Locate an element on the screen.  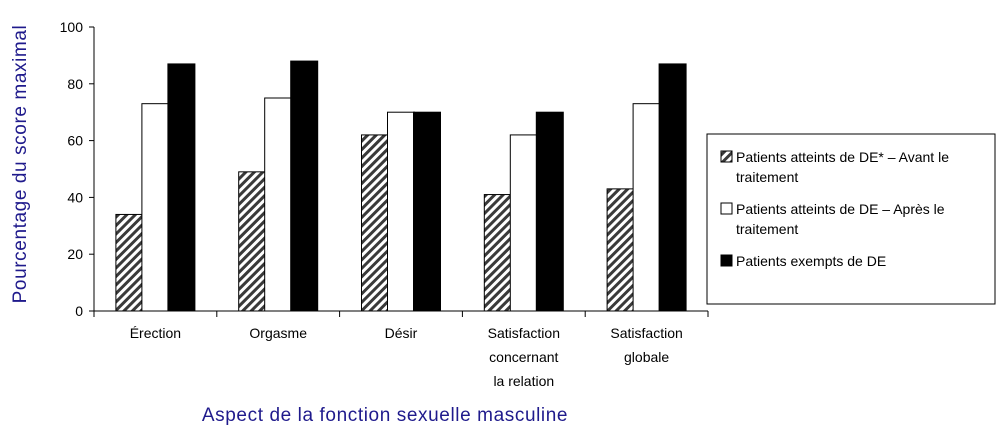
legend-label-2: Patients atteints de DE – Après le is located at coordinates (840, 209).